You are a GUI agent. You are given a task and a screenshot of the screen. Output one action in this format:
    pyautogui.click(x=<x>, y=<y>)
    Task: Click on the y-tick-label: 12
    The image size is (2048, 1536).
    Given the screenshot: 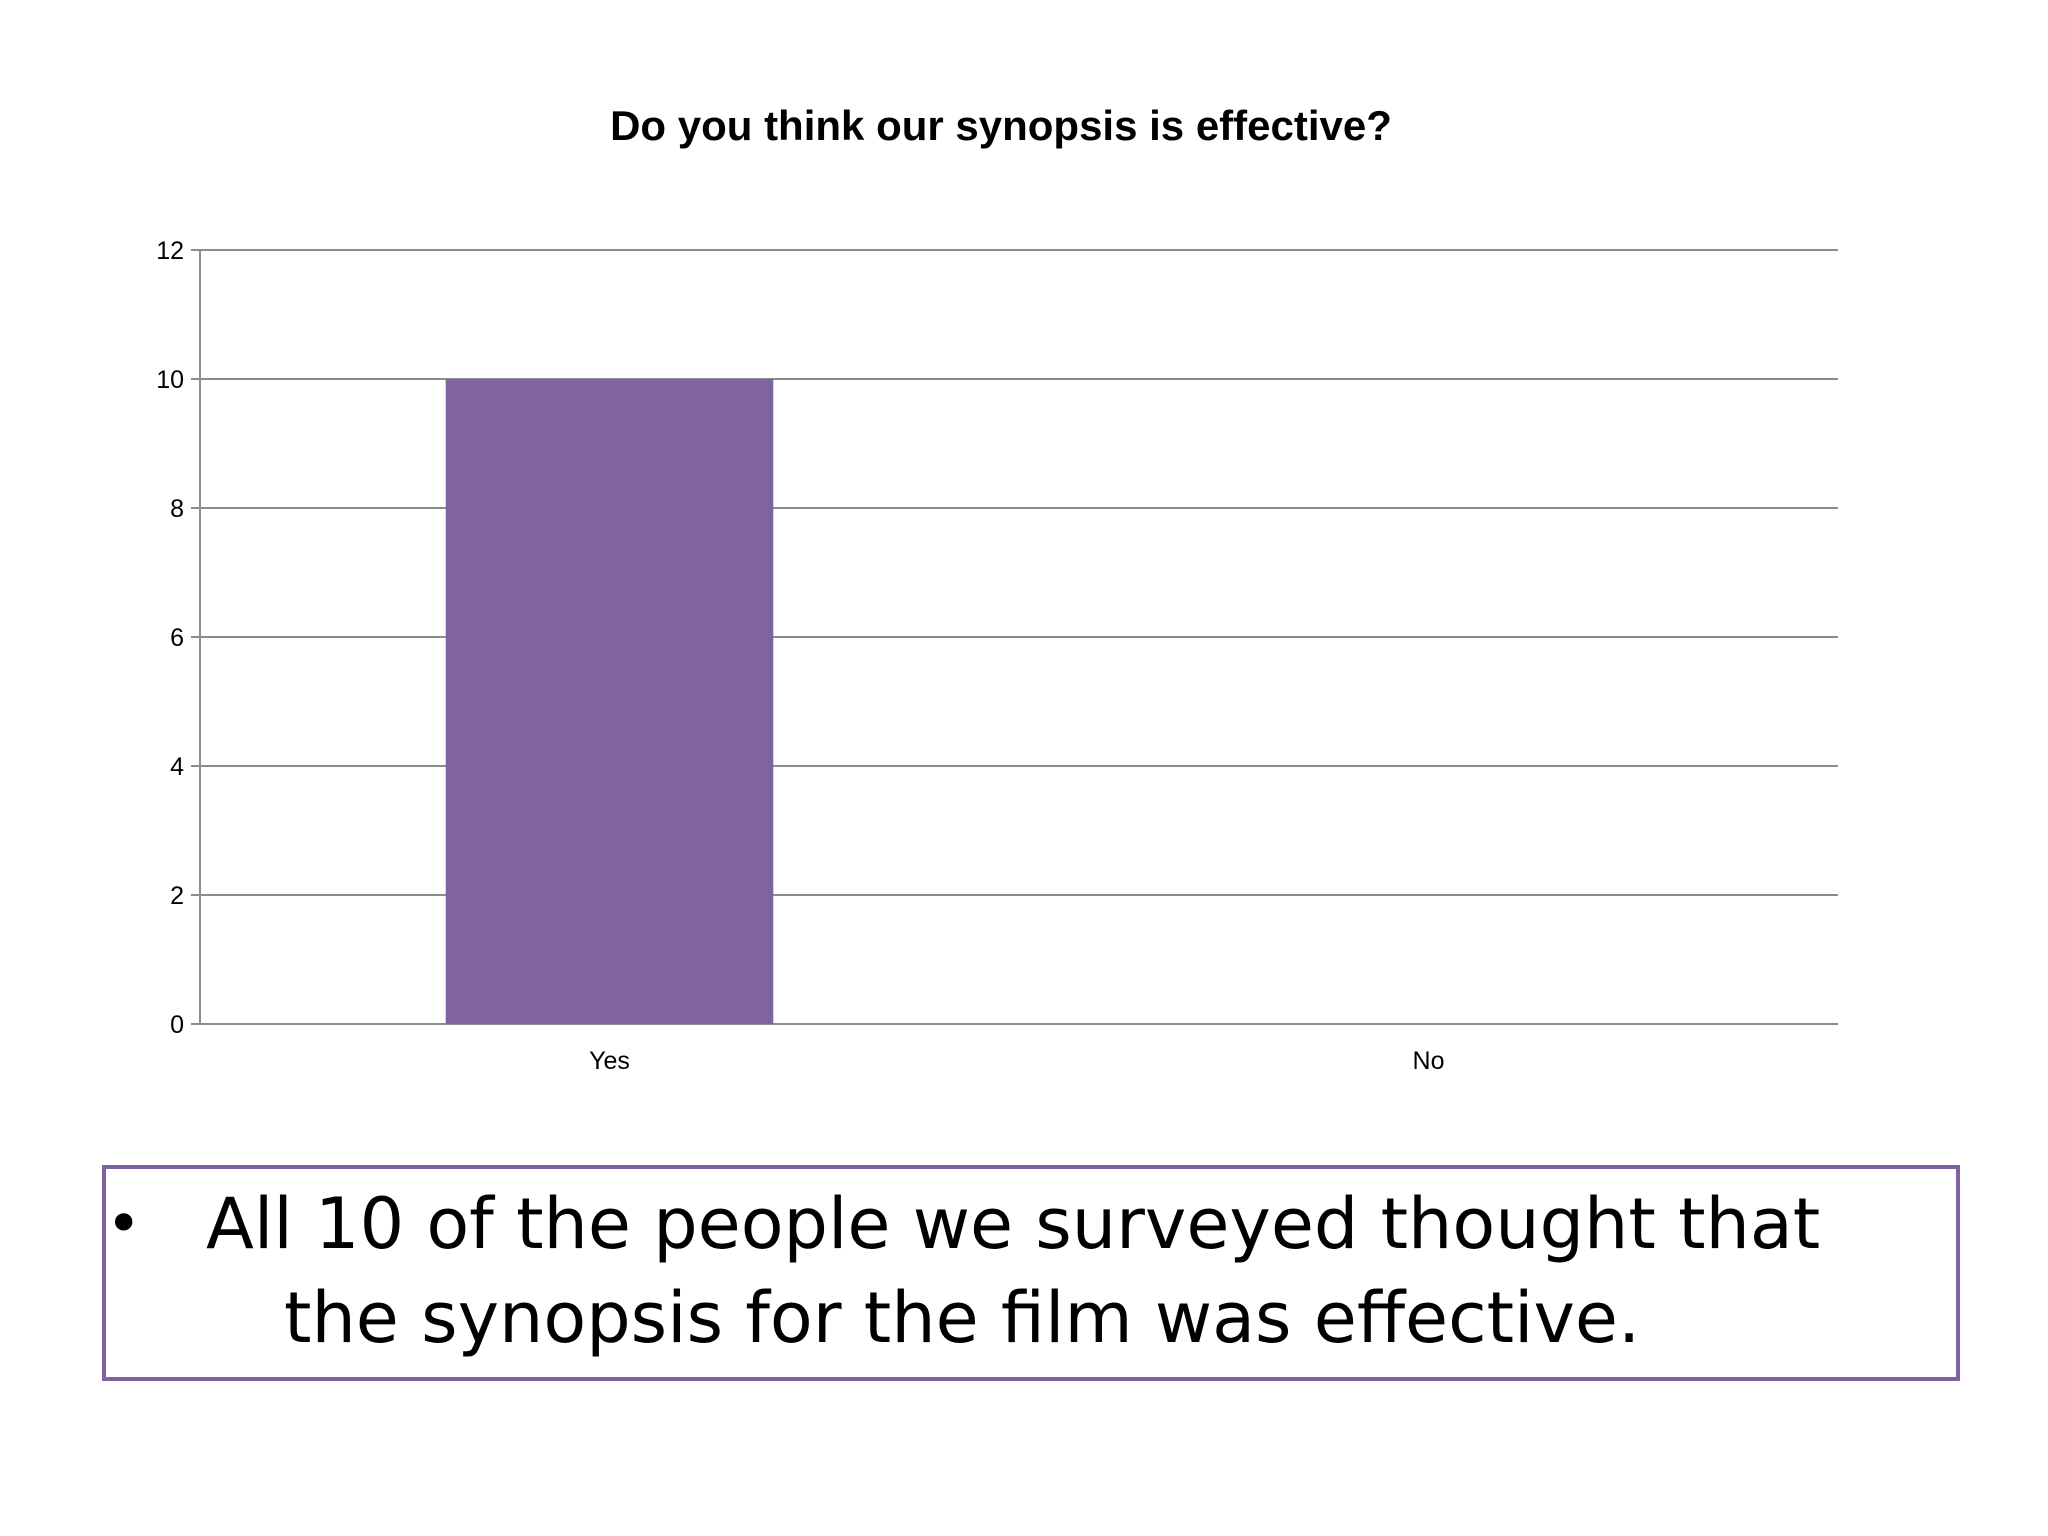 What is the action you would take?
    pyautogui.click(x=170, y=251)
    